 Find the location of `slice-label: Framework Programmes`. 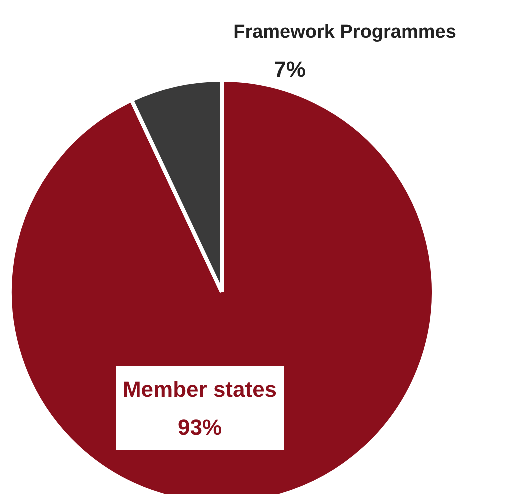

slice-label: Framework Programmes is located at coordinates (345, 32).